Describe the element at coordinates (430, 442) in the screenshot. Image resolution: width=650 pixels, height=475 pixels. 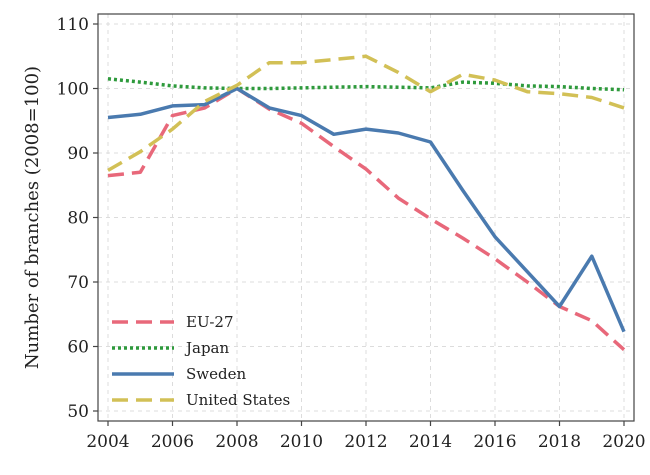
I see `x-tick-label-5: 2014` at that location.